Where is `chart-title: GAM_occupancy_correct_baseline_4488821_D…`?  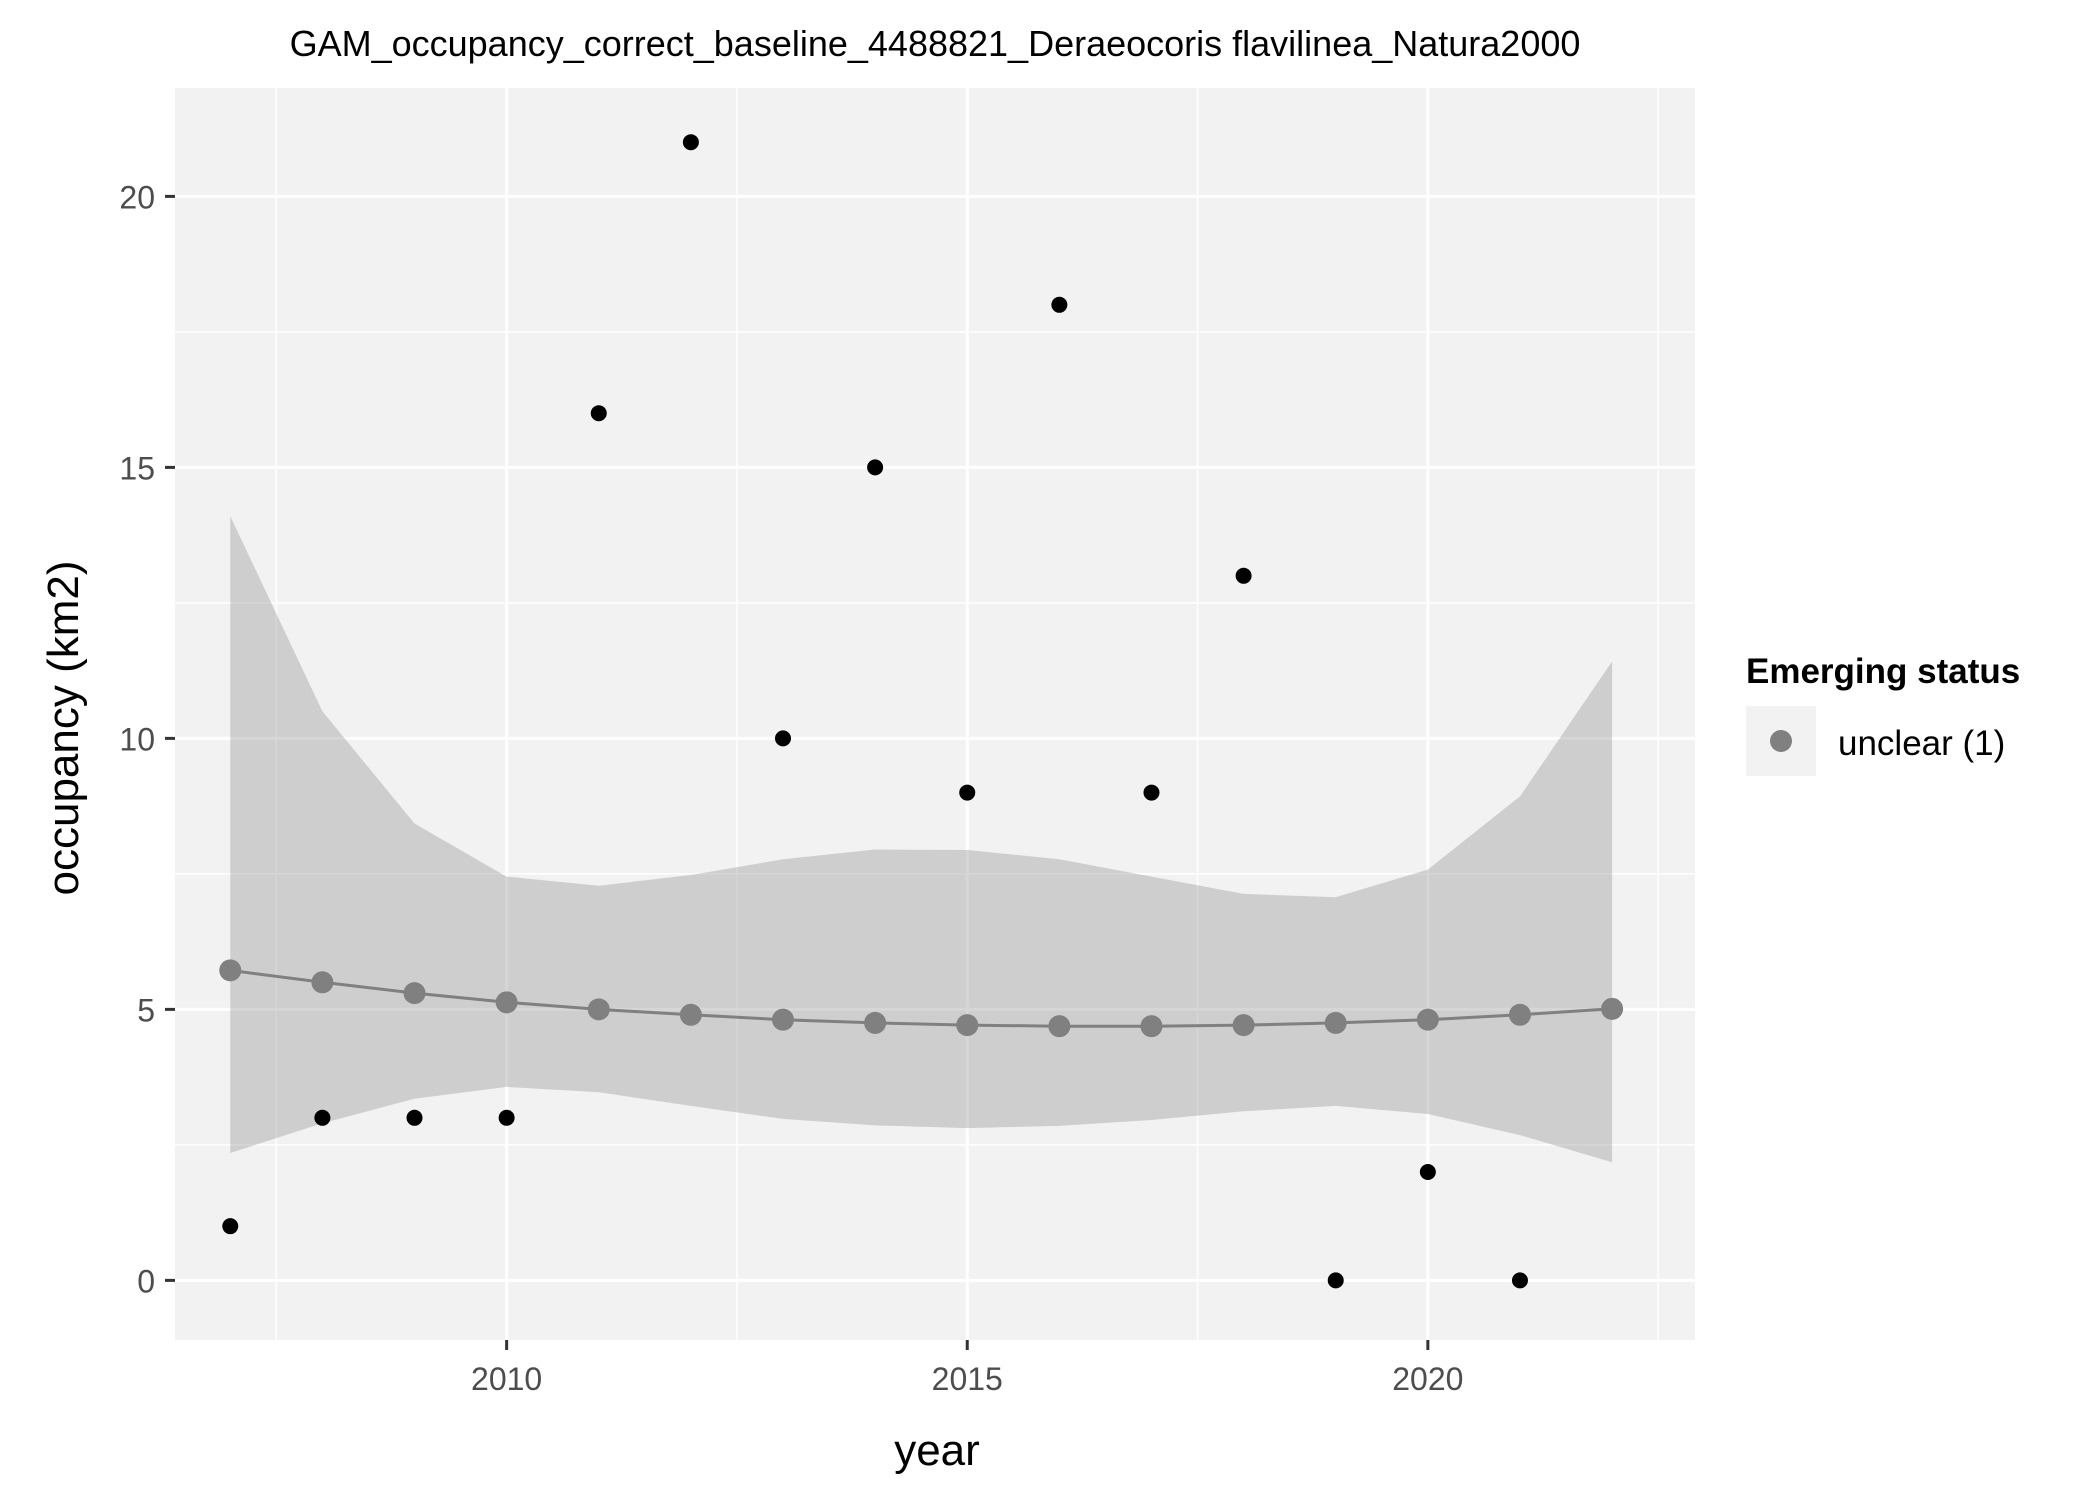
chart-title: GAM_occupancy_correct_baseline_4488821_D… is located at coordinates (935, 43).